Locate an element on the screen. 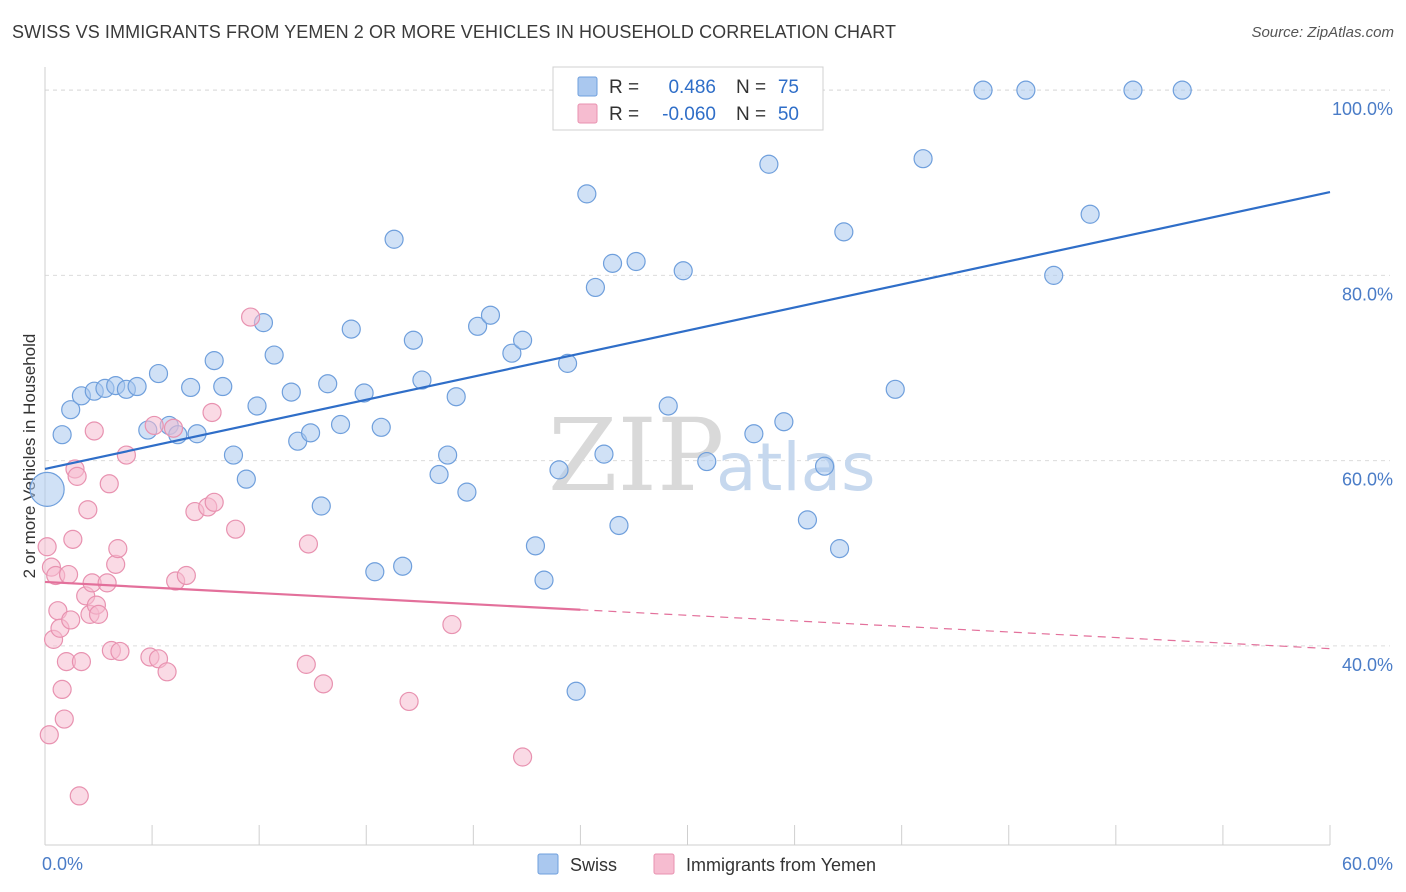 This screenshot has height=892, width=1406. stats-box-frame is located at coordinates (688, 98).